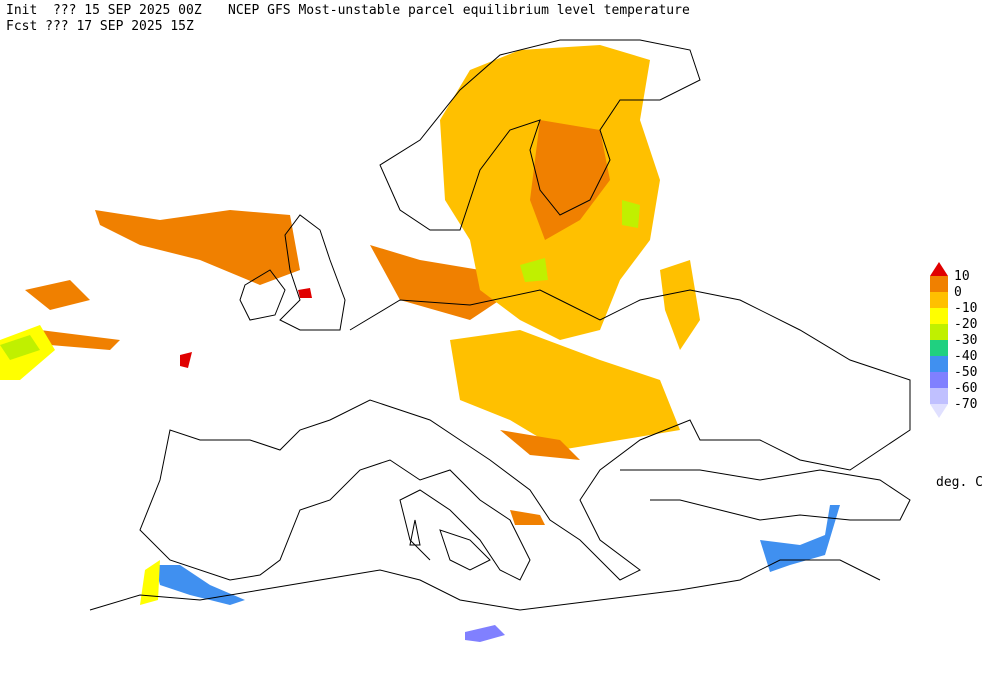 Image resolution: width=1000 pixels, height=680 pixels. I want to click on legend-label: -40, so click(965, 356).